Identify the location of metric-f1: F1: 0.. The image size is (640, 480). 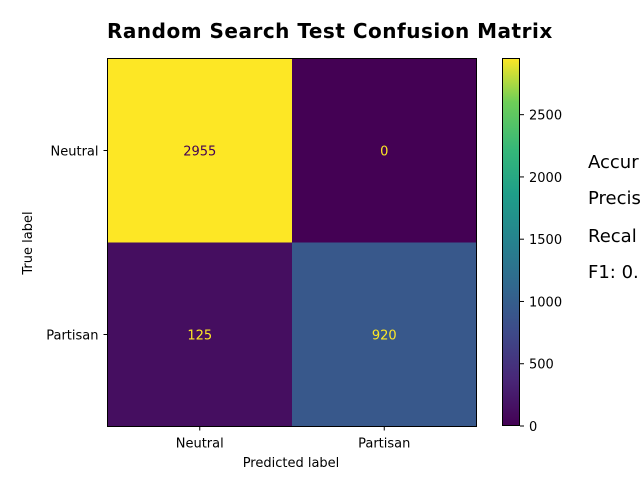
(613, 272).